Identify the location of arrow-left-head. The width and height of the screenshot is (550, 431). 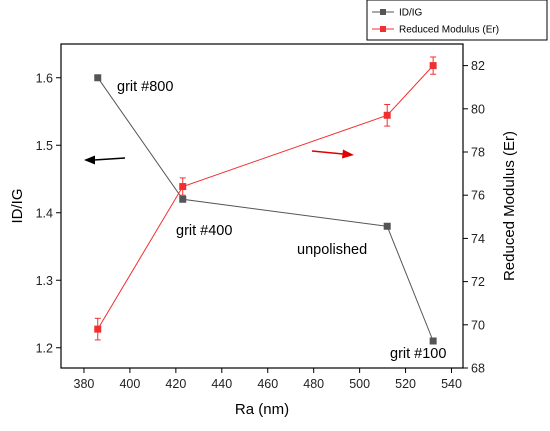
(89, 160).